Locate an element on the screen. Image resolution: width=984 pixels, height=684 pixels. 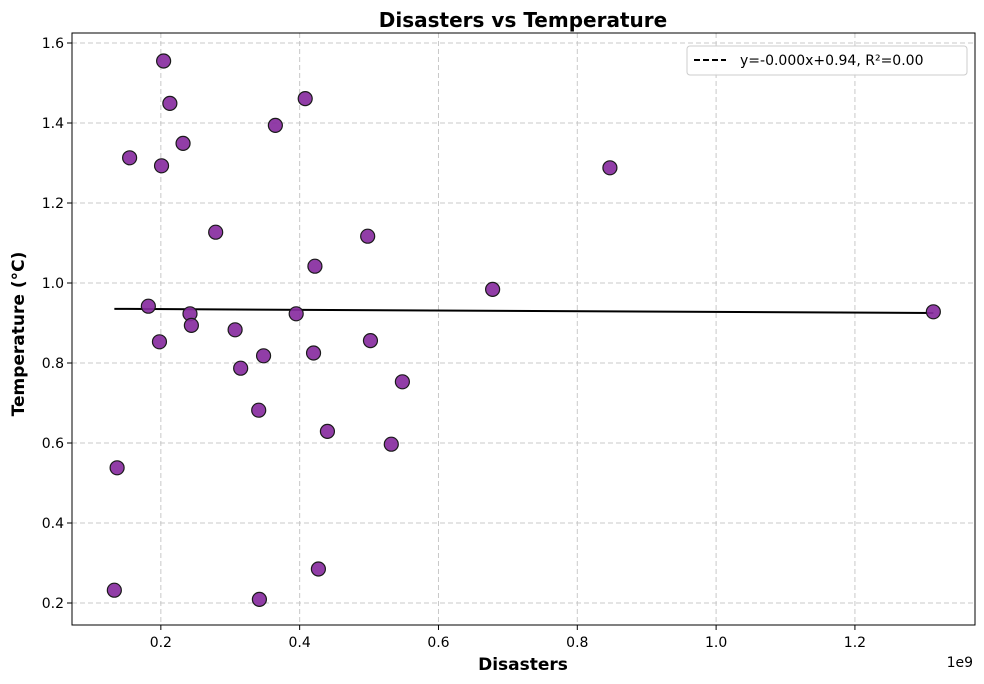
y-tick-label: 1.0 is located at coordinates (53, 284).